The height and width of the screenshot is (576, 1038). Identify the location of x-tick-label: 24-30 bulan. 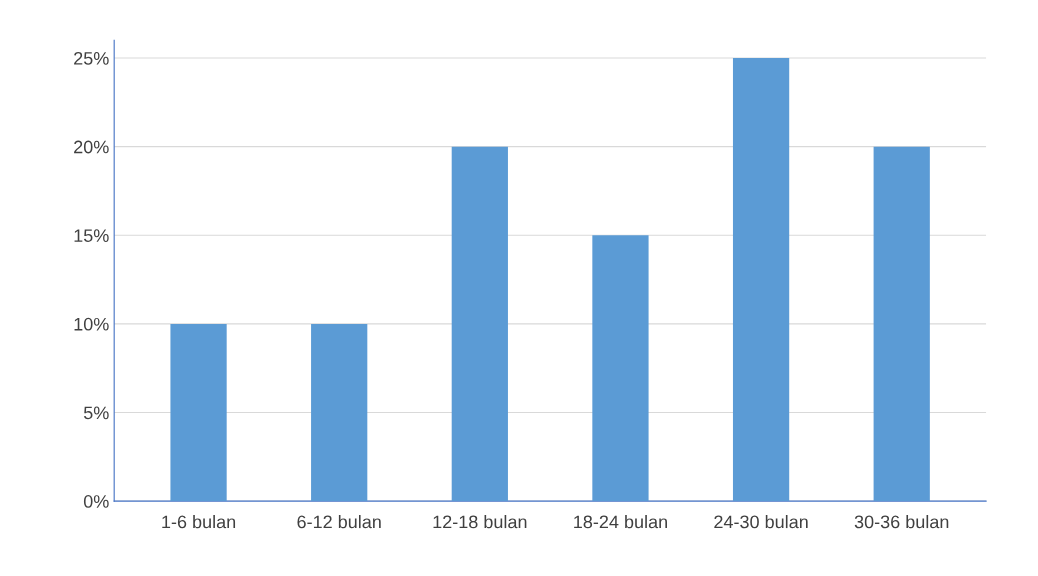
(761, 522).